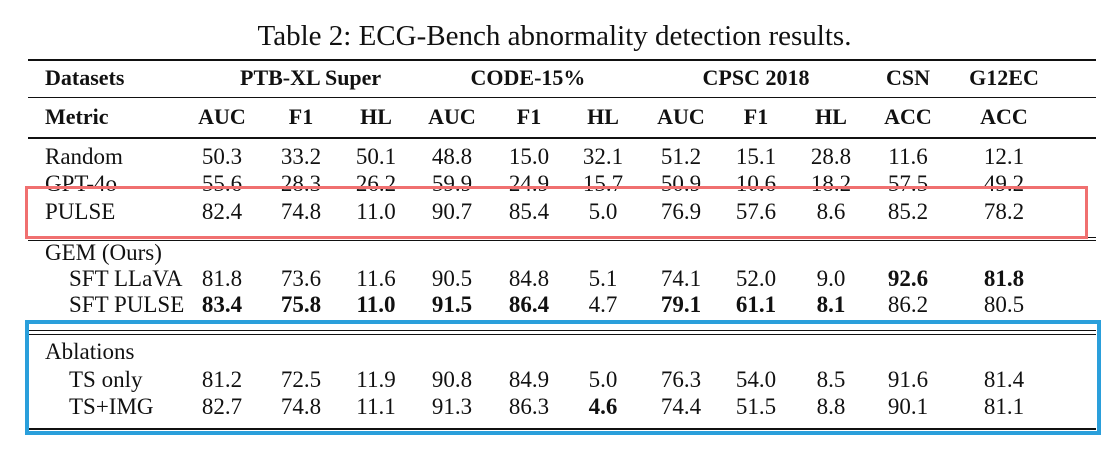 The width and height of the screenshot is (1109, 449). What do you see at coordinates (562, 429) in the screenshot?
I see `bottom-rule` at bounding box center [562, 429].